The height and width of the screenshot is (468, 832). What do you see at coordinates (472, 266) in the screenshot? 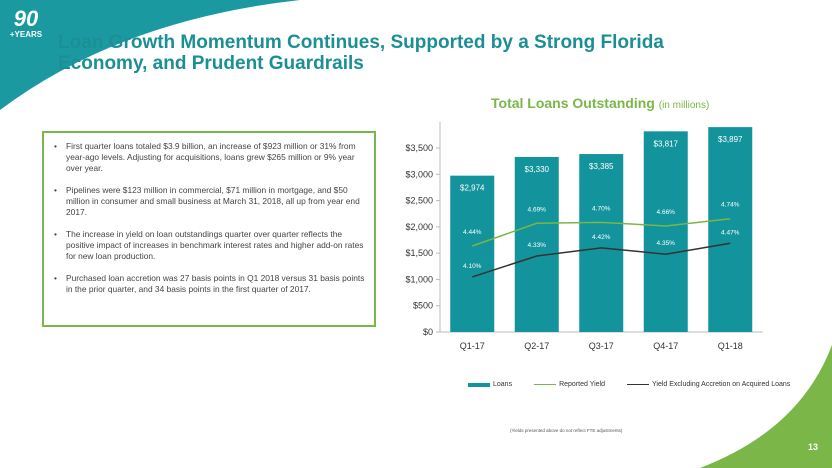
I see `line-point-label: 4.10%` at bounding box center [472, 266].